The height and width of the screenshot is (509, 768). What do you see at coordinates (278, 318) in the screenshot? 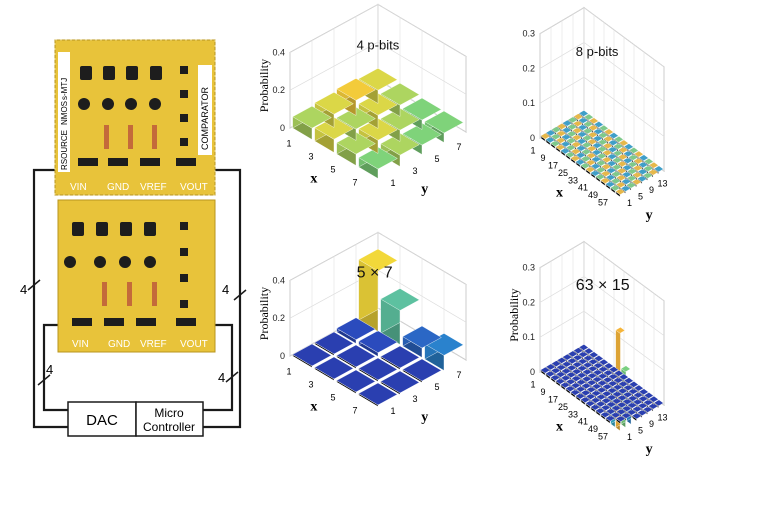
I see `z-tick-label: 0.2` at bounding box center [278, 318].